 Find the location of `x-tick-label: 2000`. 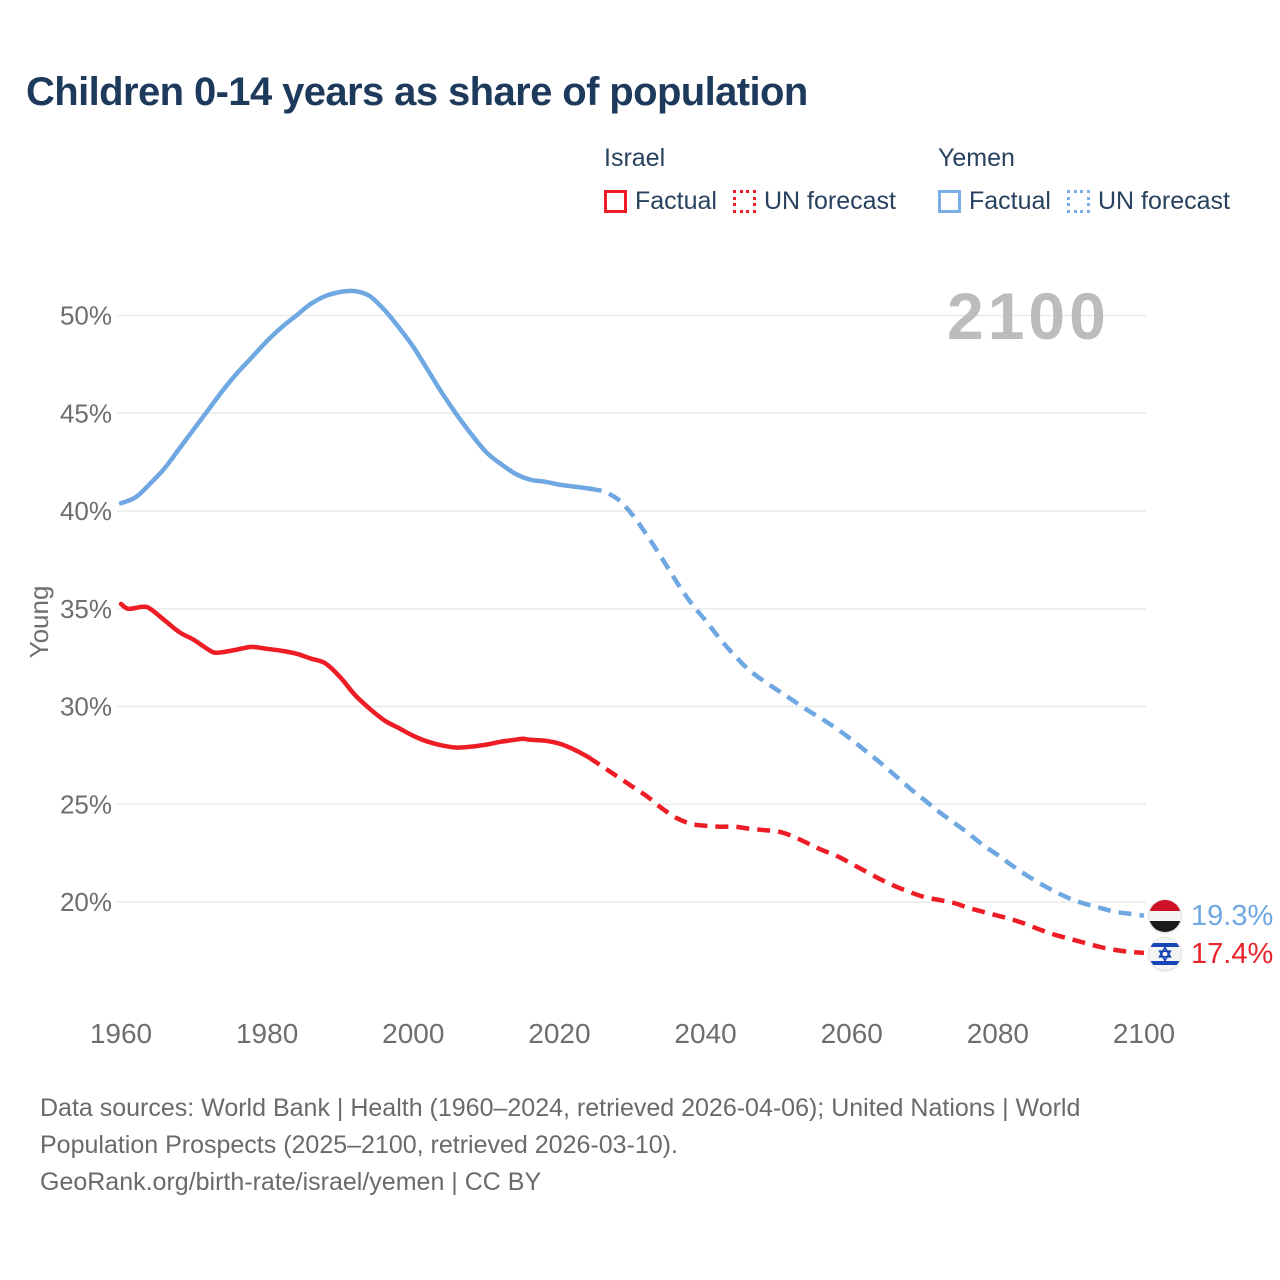

x-tick-label: 2000 is located at coordinates (413, 1033).